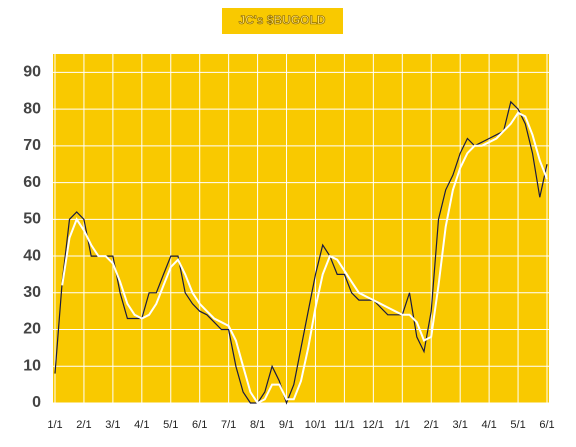 The image size is (576, 447). I want to click on x-tick-label: 11/1, so click(344, 425).